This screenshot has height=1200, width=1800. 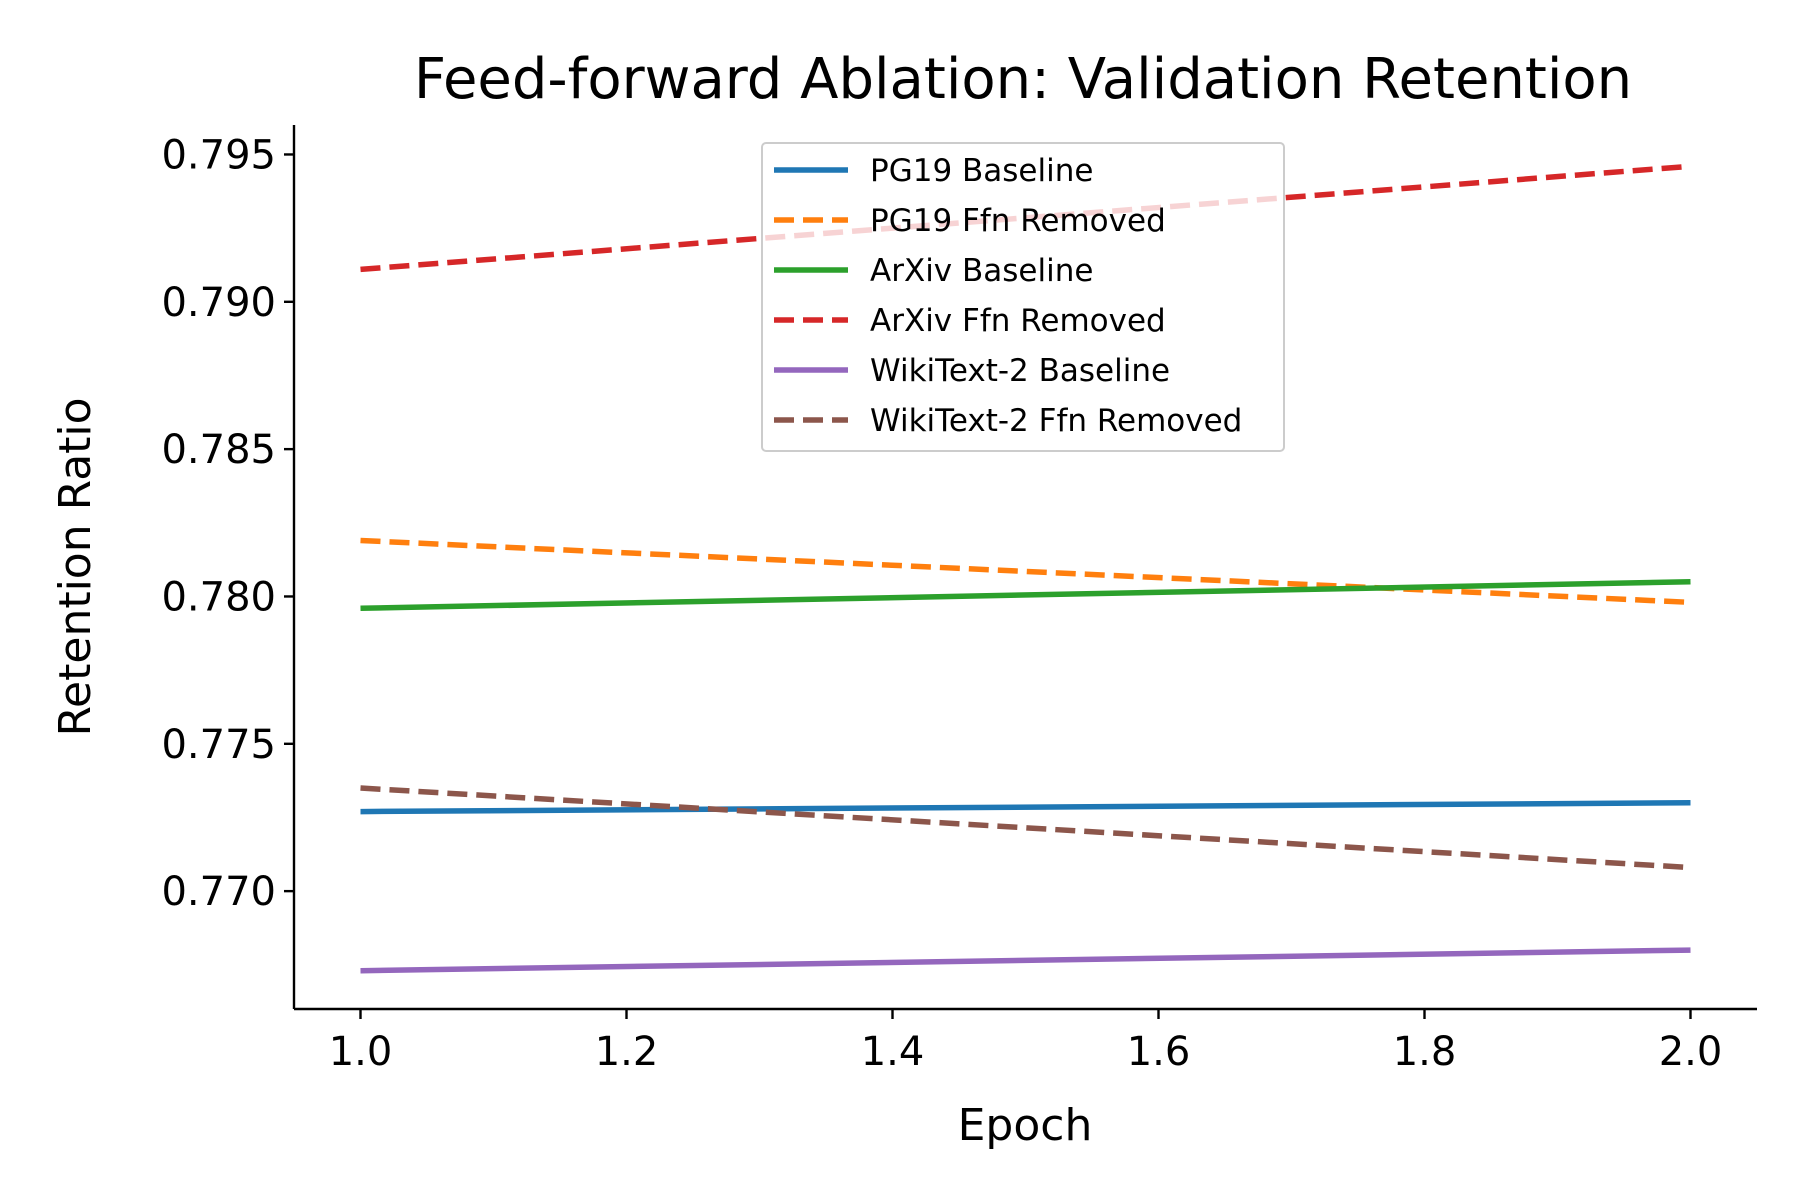 I want to click on x-tick-label: 2.0, so click(x=1691, y=1052).